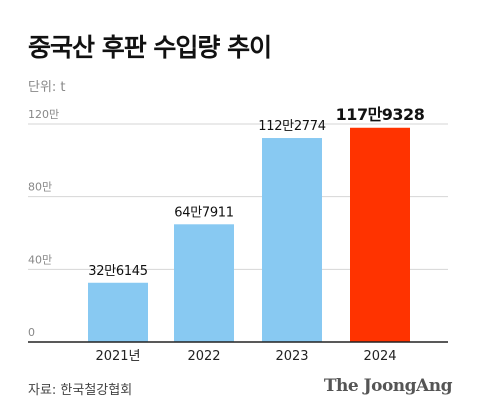 The width and height of the screenshot is (480, 416). What do you see at coordinates (40, 187) in the screenshot?
I see `y-tick-label: 80만` at bounding box center [40, 187].